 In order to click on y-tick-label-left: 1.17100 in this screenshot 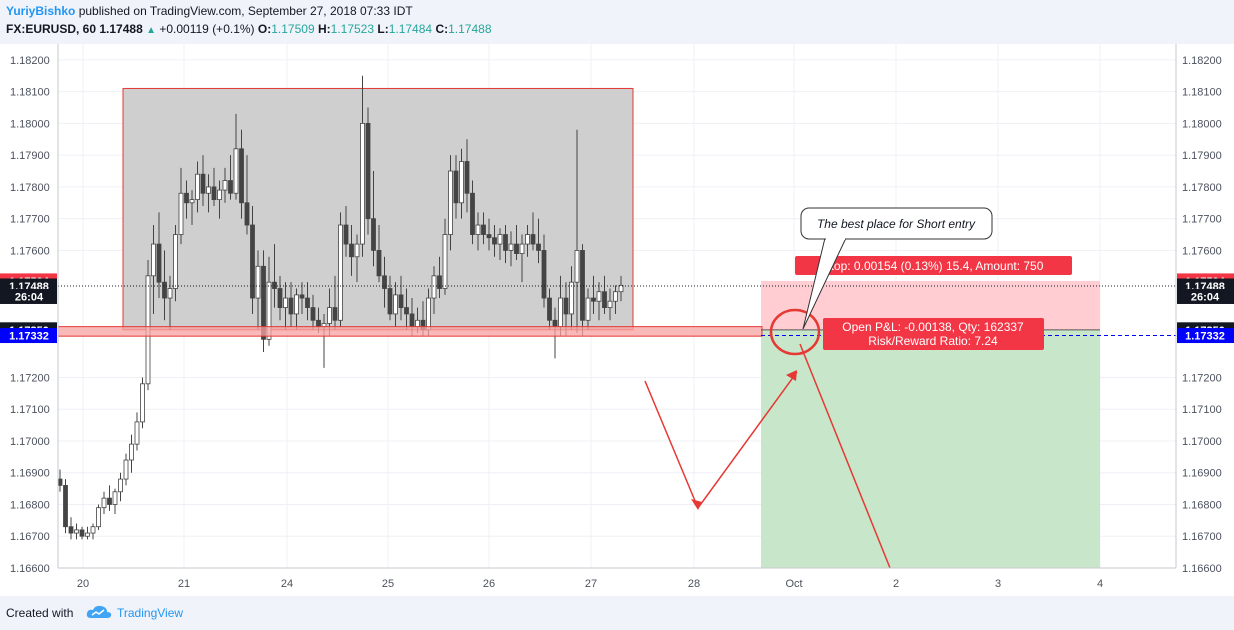, I will do `click(30, 410)`.